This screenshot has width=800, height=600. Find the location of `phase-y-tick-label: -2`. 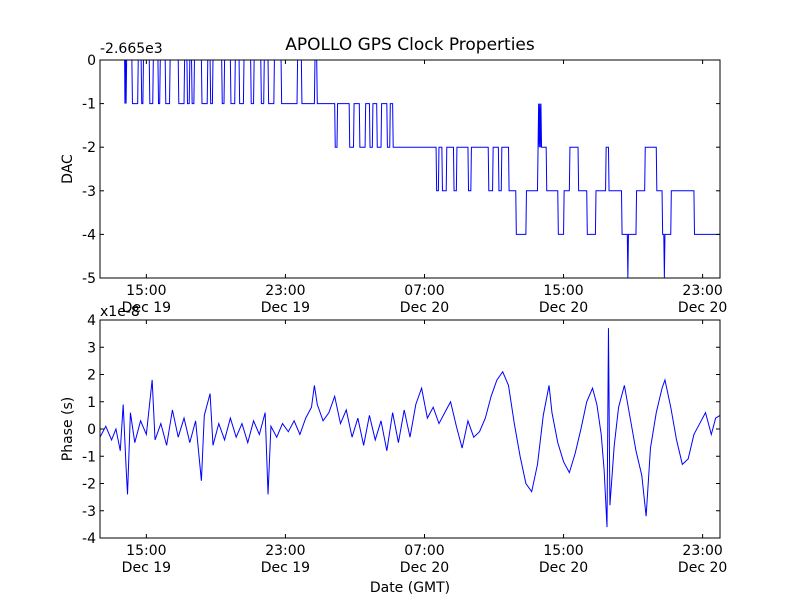

phase-y-tick-label: -2 is located at coordinates (89, 485).